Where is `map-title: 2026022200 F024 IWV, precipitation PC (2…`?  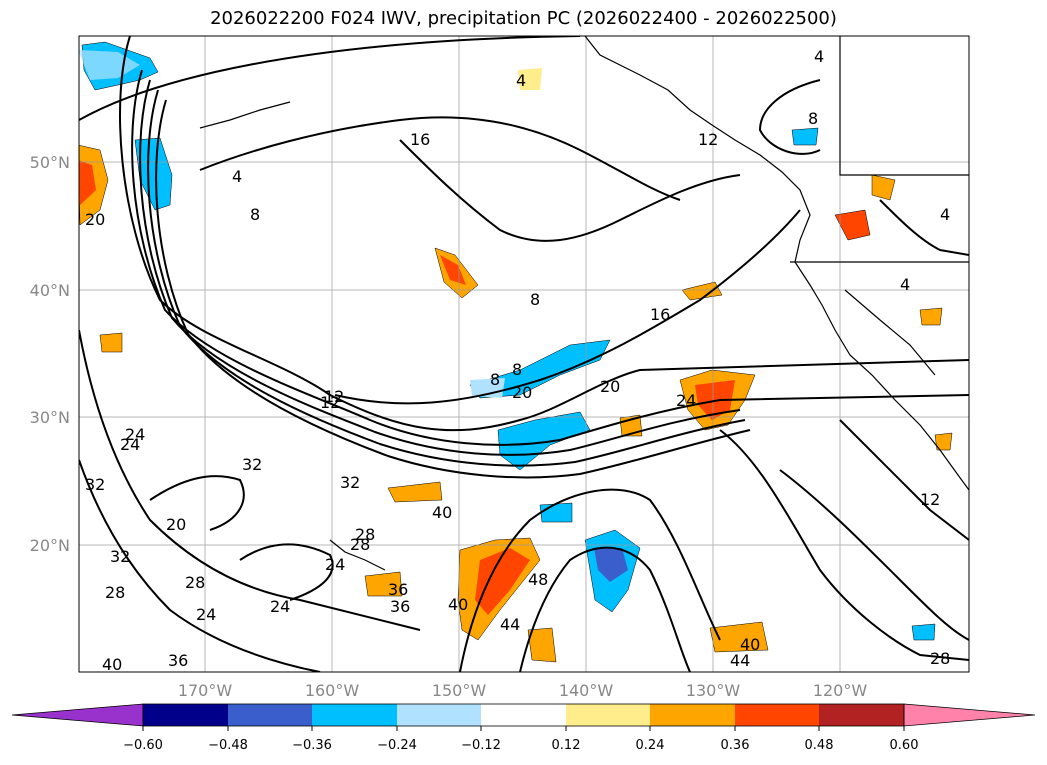 map-title: 2026022200 F024 IWV, precipitation PC (2… is located at coordinates (523, 18).